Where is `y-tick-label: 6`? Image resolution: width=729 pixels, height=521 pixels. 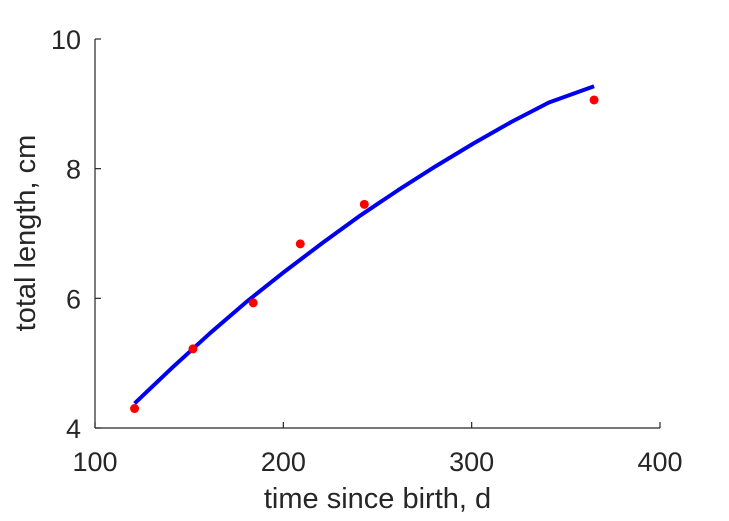
y-tick-label: 6 is located at coordinates (73, 299).